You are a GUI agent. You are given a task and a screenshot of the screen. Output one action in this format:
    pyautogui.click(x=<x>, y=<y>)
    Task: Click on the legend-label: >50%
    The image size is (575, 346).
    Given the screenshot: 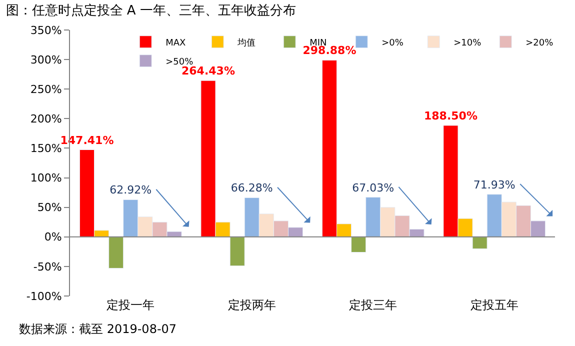 What is the action you would take?
    pyautogui.click(x=180, y=62)
    